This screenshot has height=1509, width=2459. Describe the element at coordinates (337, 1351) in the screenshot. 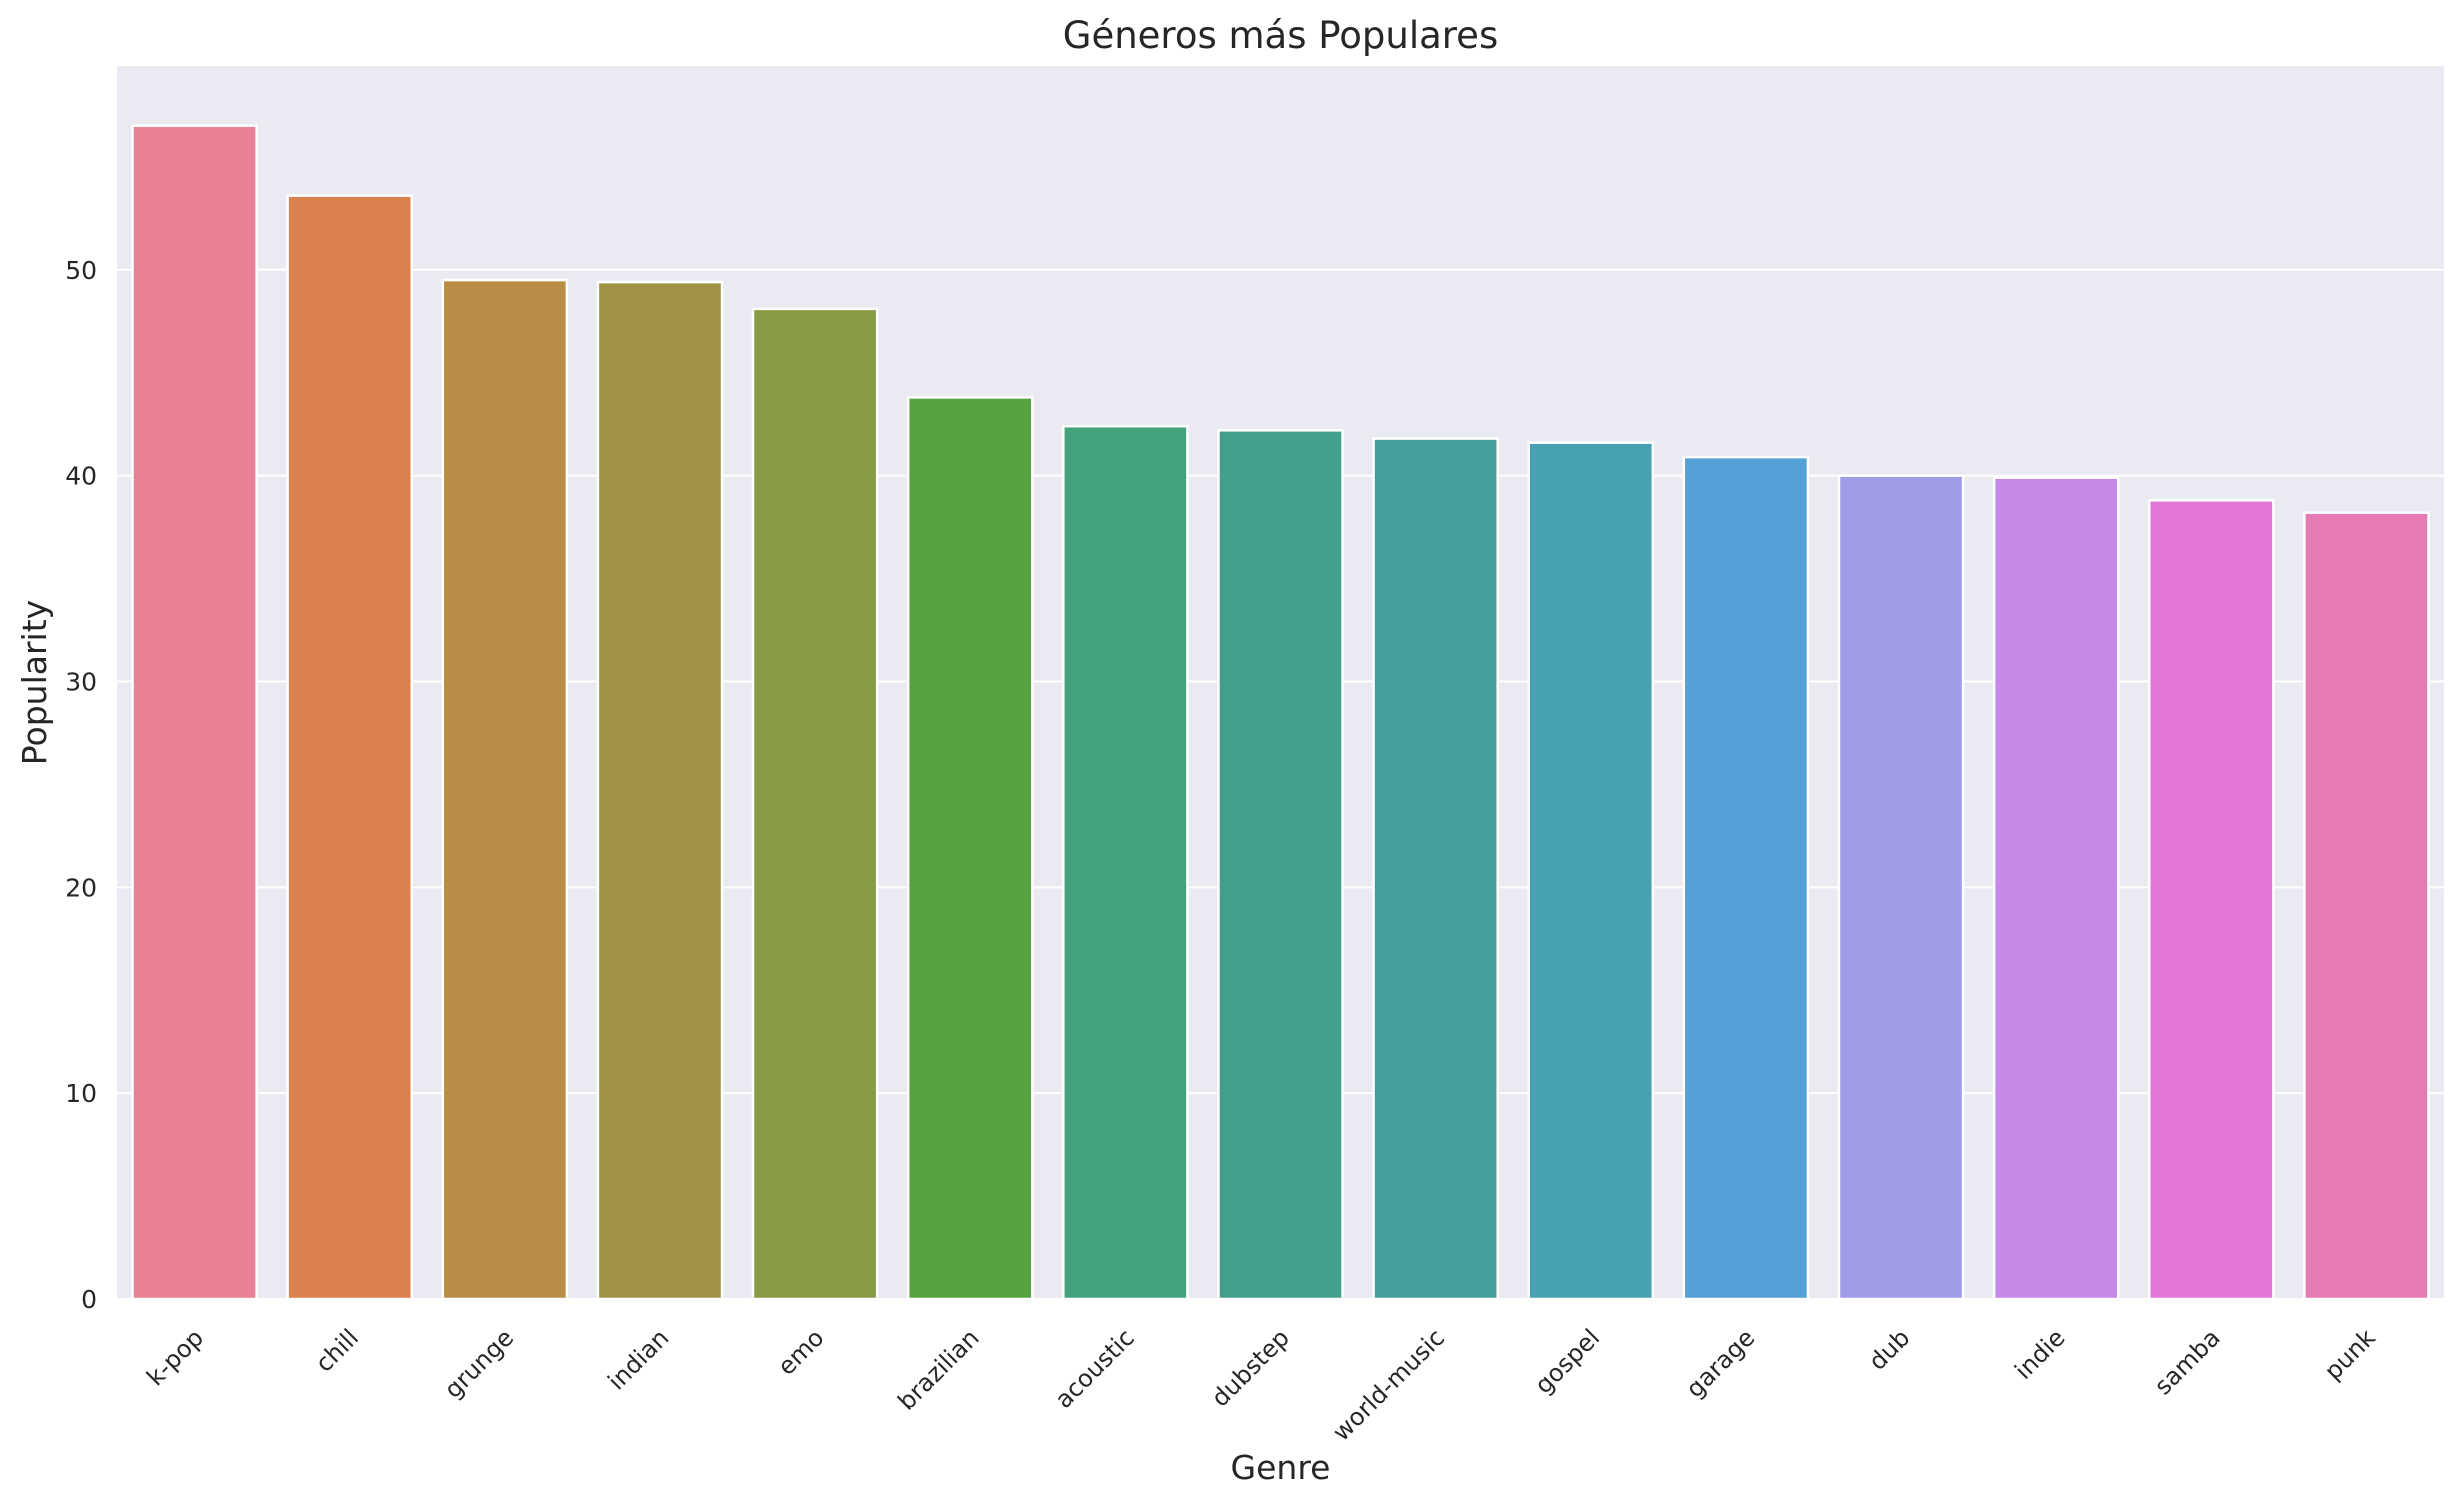

I see `x-tick-label: chill` at that location.